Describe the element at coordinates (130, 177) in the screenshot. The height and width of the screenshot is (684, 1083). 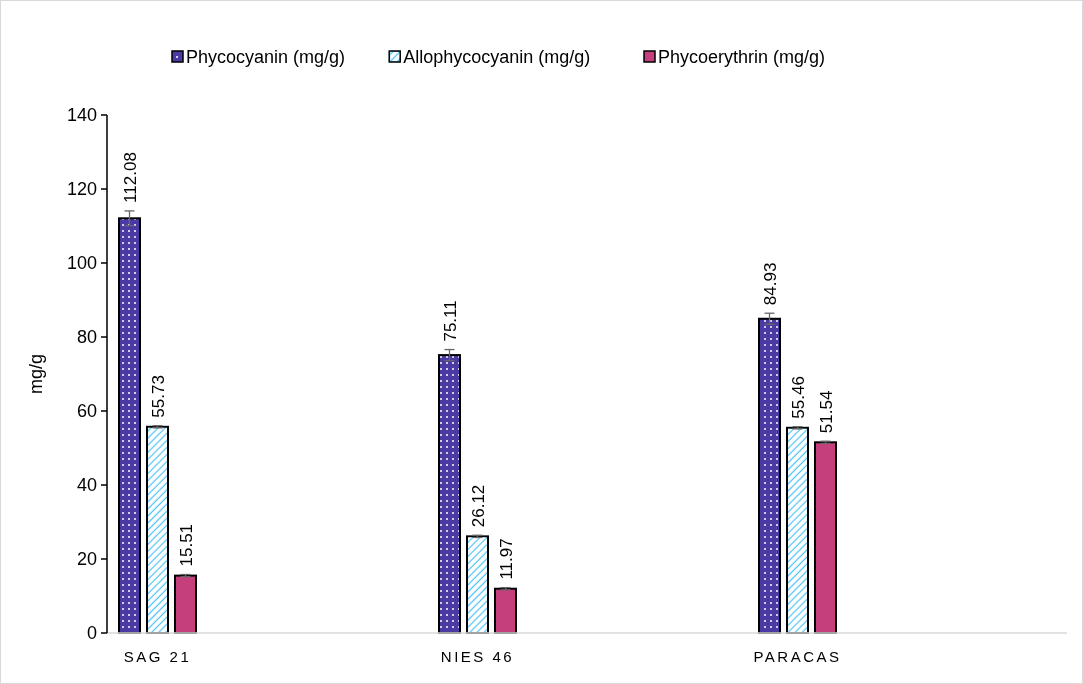
I see `data-label: 112.08` at that location.